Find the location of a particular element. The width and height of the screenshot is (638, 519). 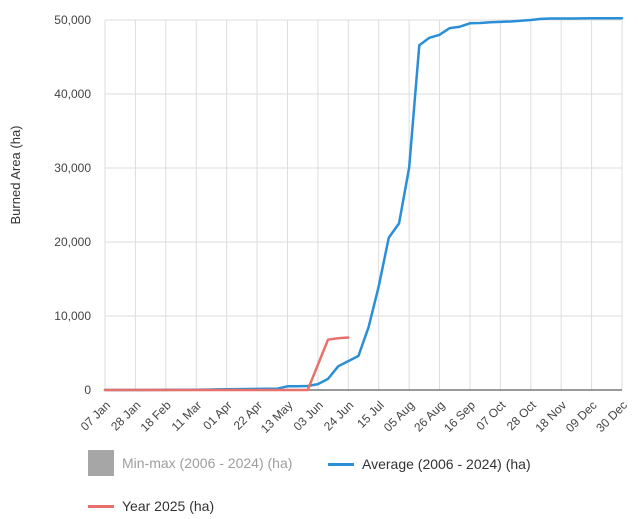

y-tick-label: 30,000 is located at coordinates (72, 168).